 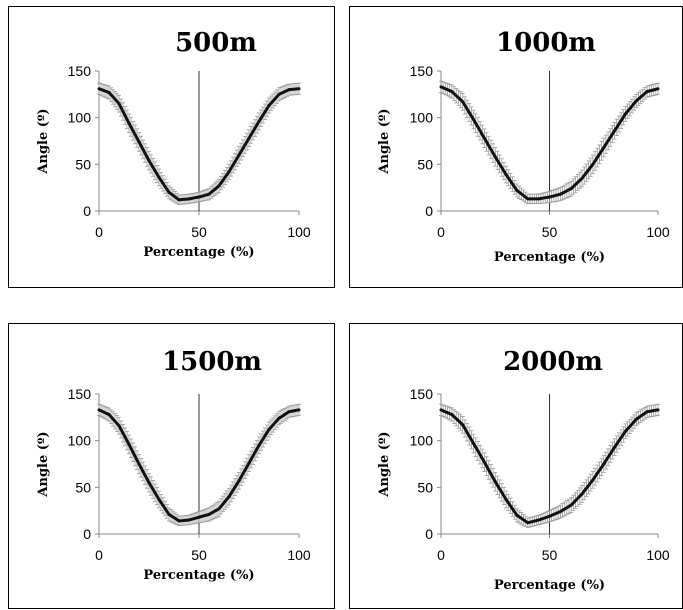 I want to click on chart-title: 500m, so click(x=216, y=43).